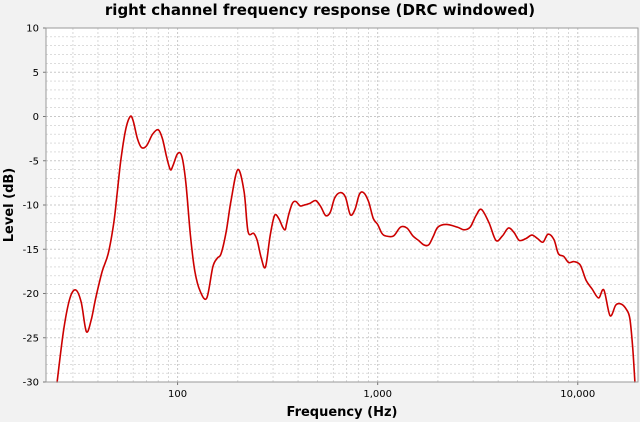  I want to click on x-tick-label: 1,000, so click(377, 394).